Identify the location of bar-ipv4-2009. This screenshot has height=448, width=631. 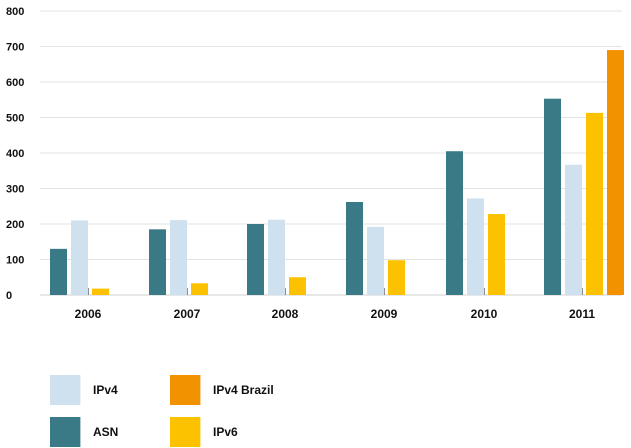
(375, 260).